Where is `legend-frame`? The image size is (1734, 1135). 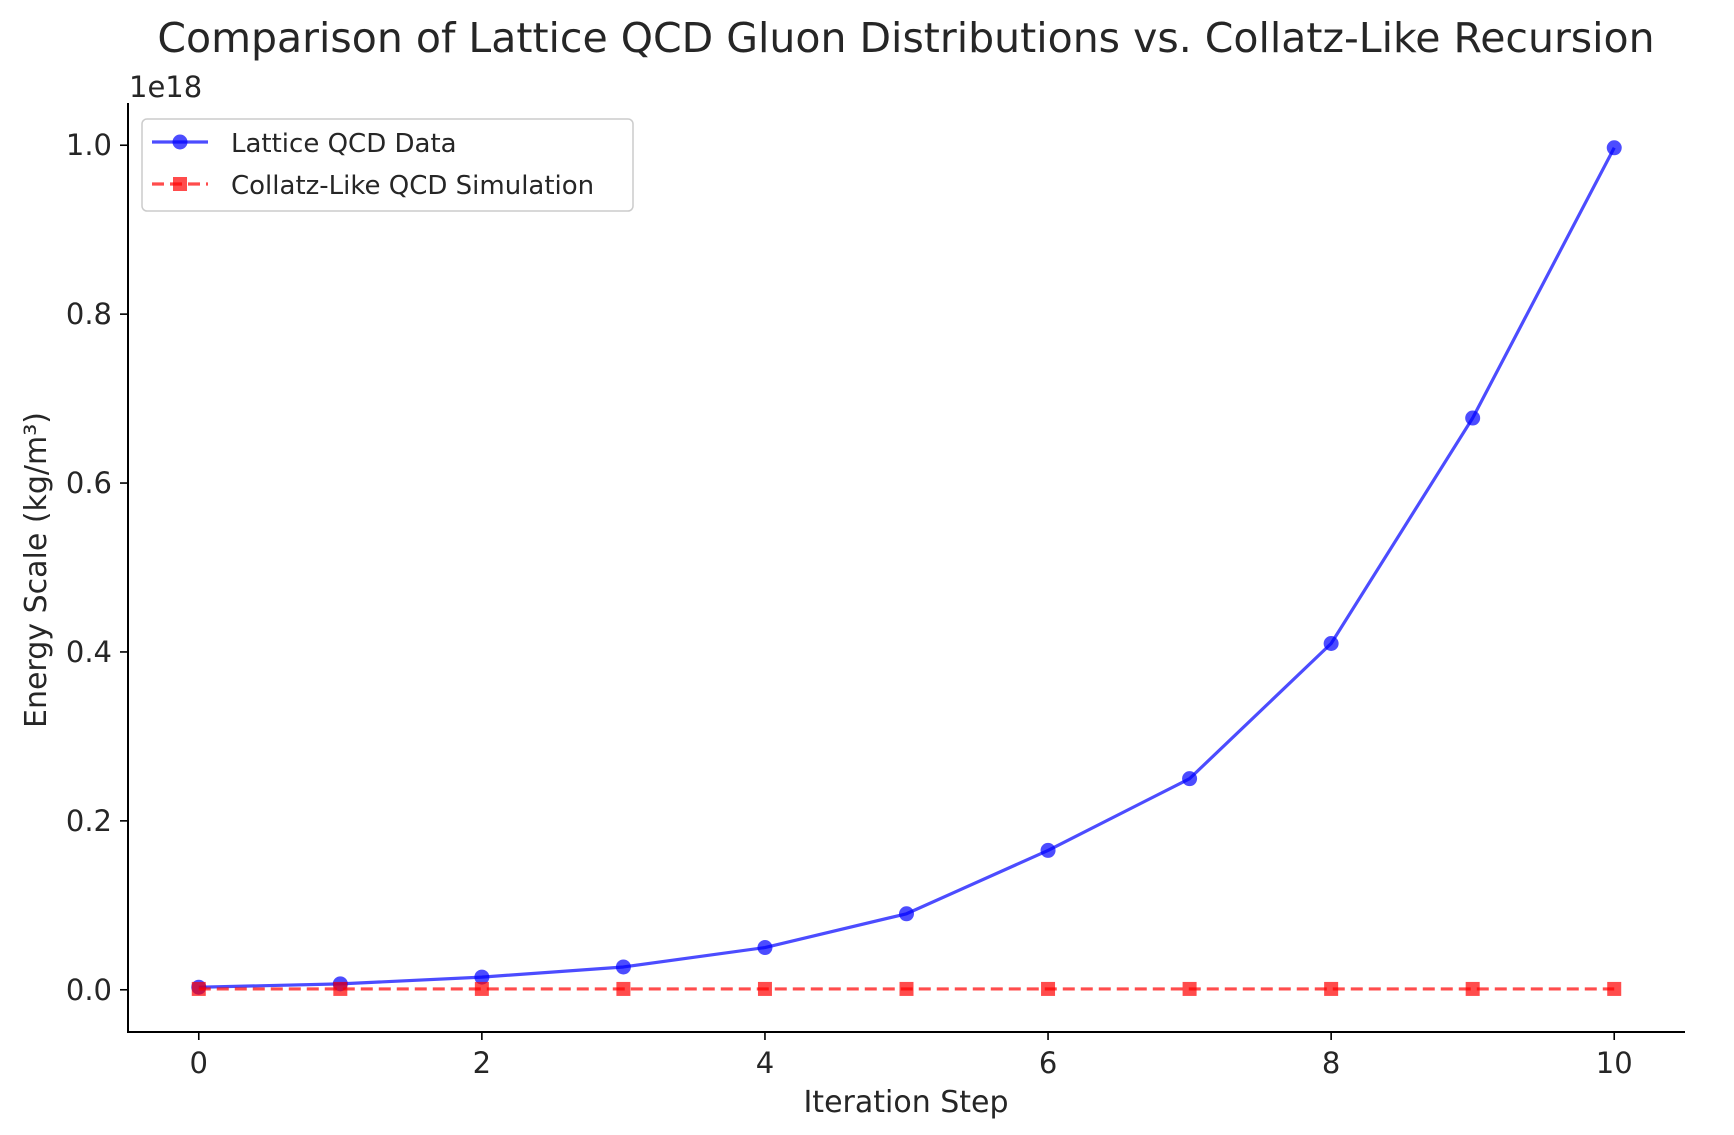
legend-frame is located at coordinates (387, 165).